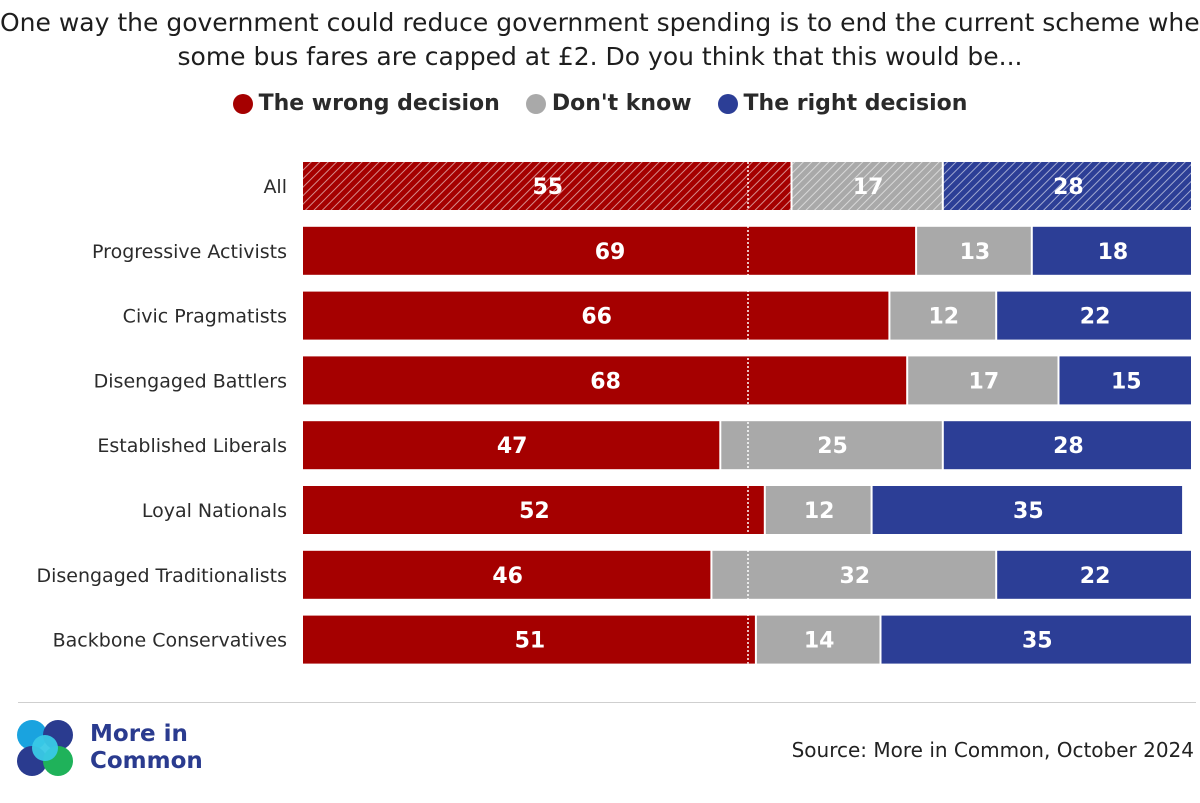  I want to click on value-label-all-the-wrong-decision: 55, so click(547, 187).